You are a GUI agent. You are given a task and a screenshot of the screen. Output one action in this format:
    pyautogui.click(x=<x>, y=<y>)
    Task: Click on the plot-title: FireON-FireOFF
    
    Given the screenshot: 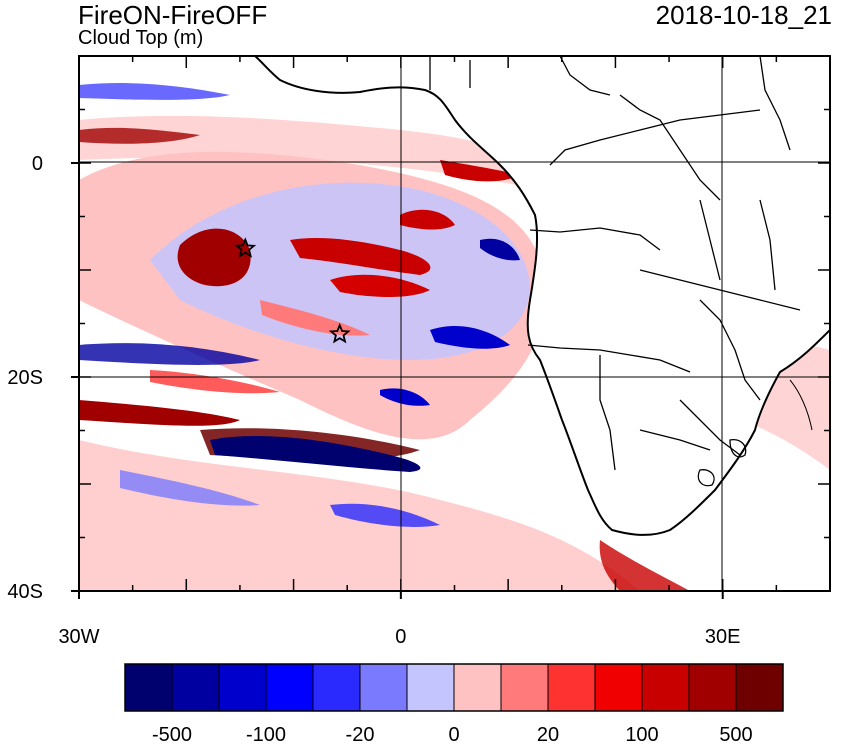 What is the action you would take?
    pyautogui.click(x=173, y=15)
    